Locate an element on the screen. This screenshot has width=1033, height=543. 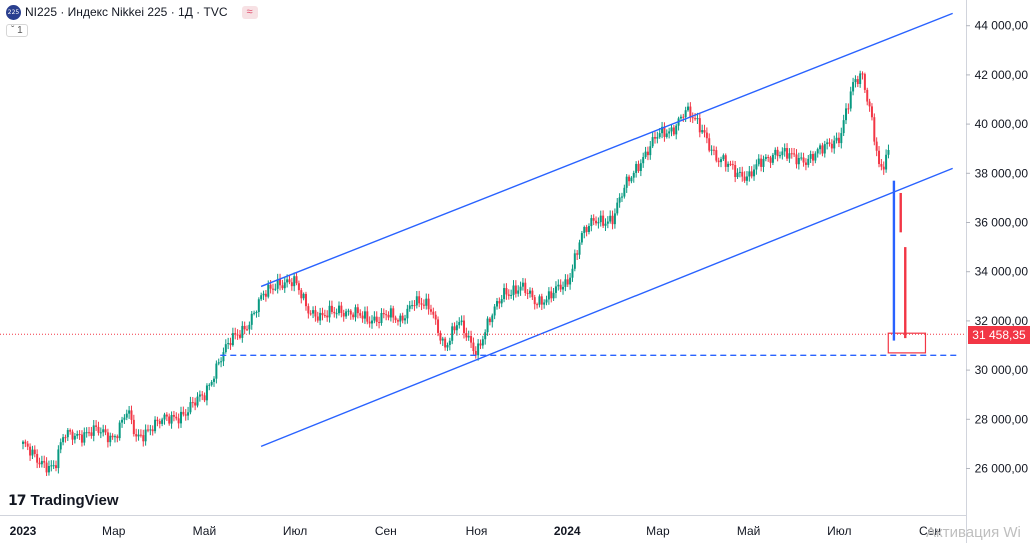
y-tick-label: 30 000,00 is located at coordinates (1002, 370).